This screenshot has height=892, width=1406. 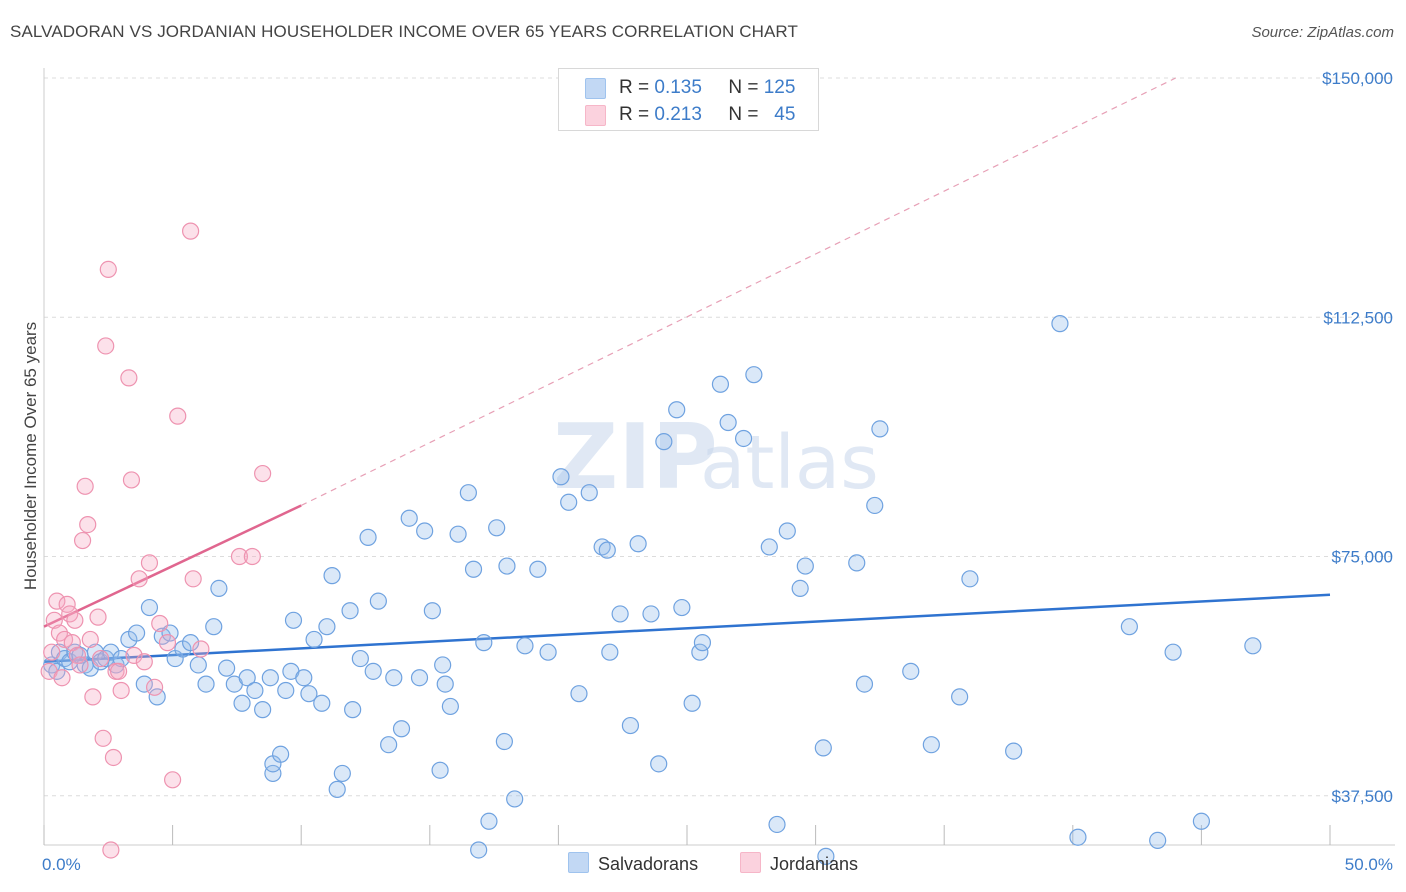 What do you see at coordinates (648, 864) in the screenshot?
I see `bottom-legend-label-salvadorans: Salvadorans` at bounding box center [648, 864].